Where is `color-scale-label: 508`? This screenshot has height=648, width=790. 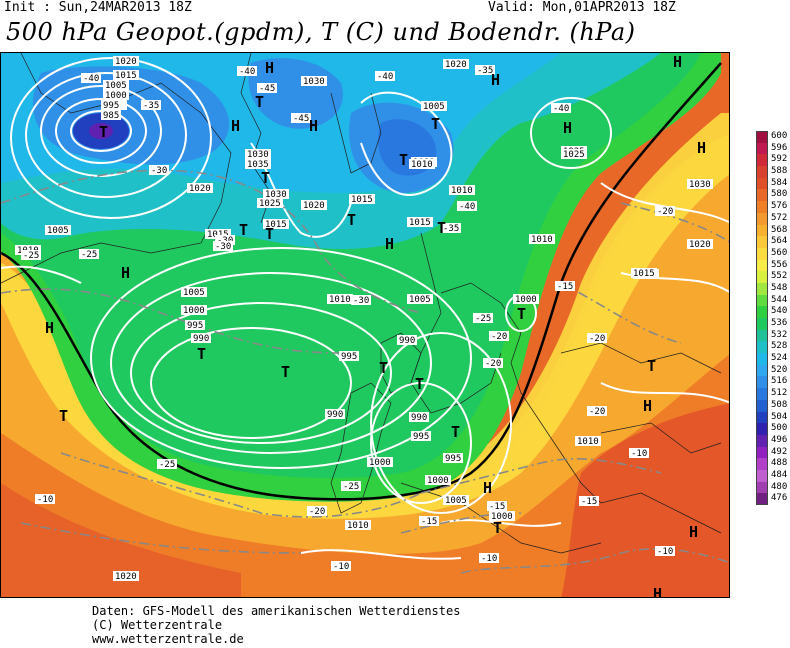
color-scale-label: 508 is located at coordinates (779, 404).